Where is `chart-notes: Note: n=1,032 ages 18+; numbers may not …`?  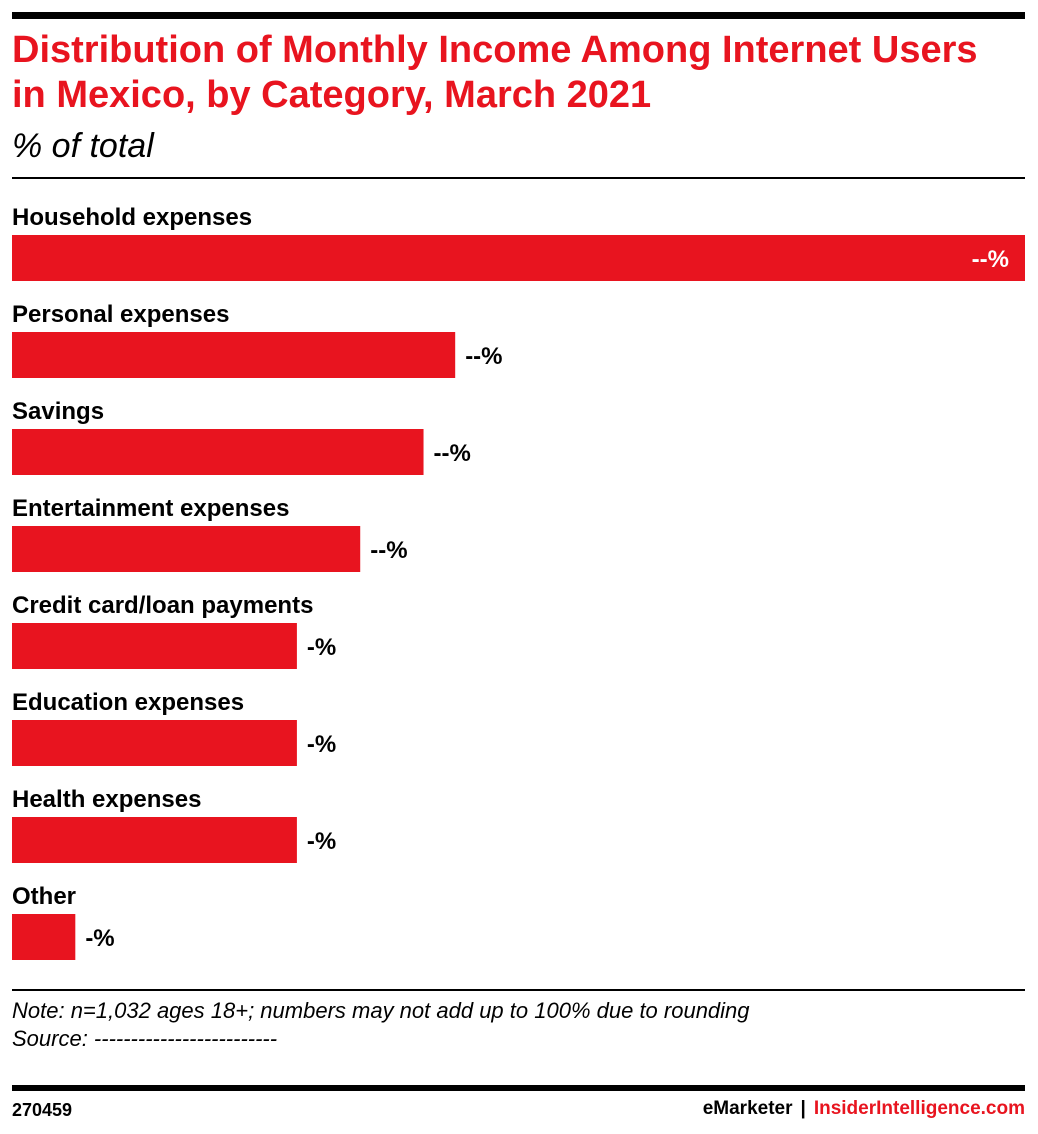
chart-notes: Note: n=1,032 ages 18+; numbers may not … is located at coordinates (381, 1025).